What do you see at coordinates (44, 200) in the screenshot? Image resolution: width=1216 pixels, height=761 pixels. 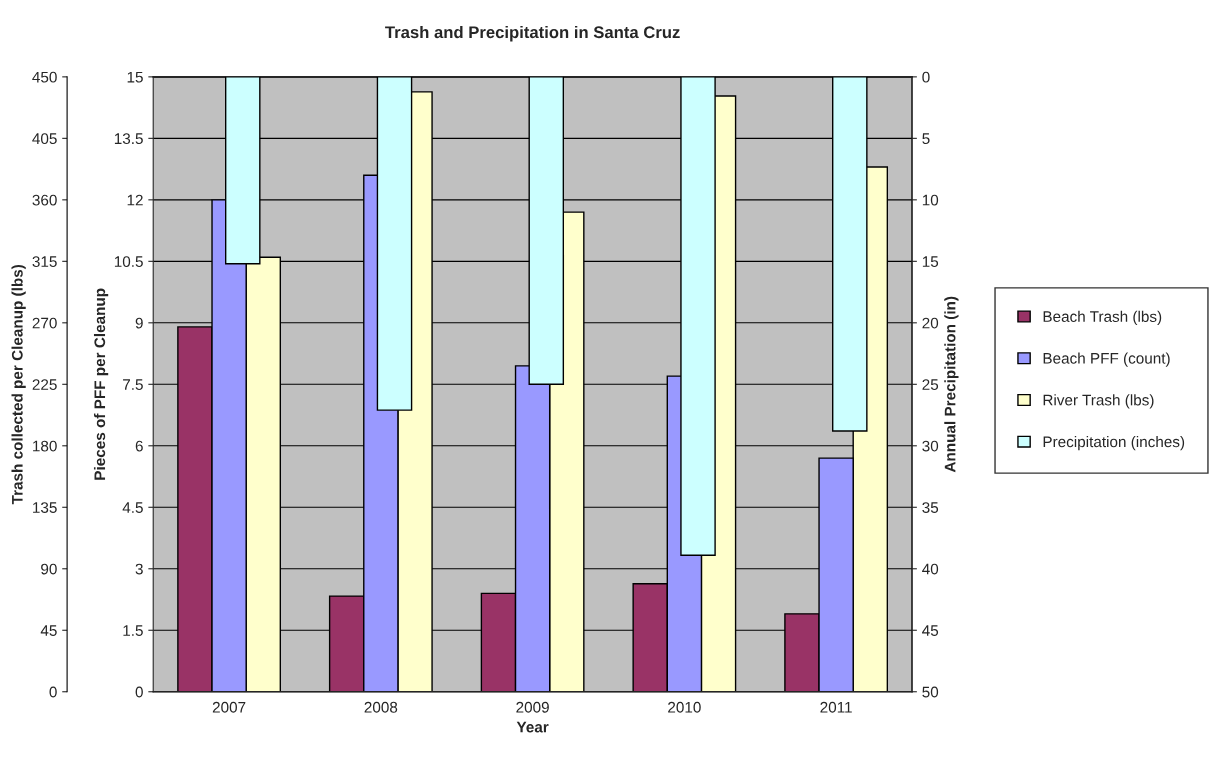 I see `y-tick-label: 360` at bounding box center [44, 200].